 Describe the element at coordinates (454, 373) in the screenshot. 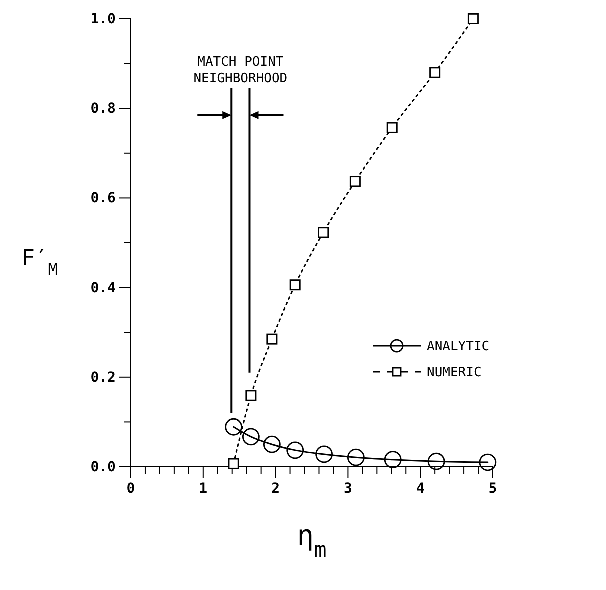

I see `legend-label: NUMERIC` at that location.